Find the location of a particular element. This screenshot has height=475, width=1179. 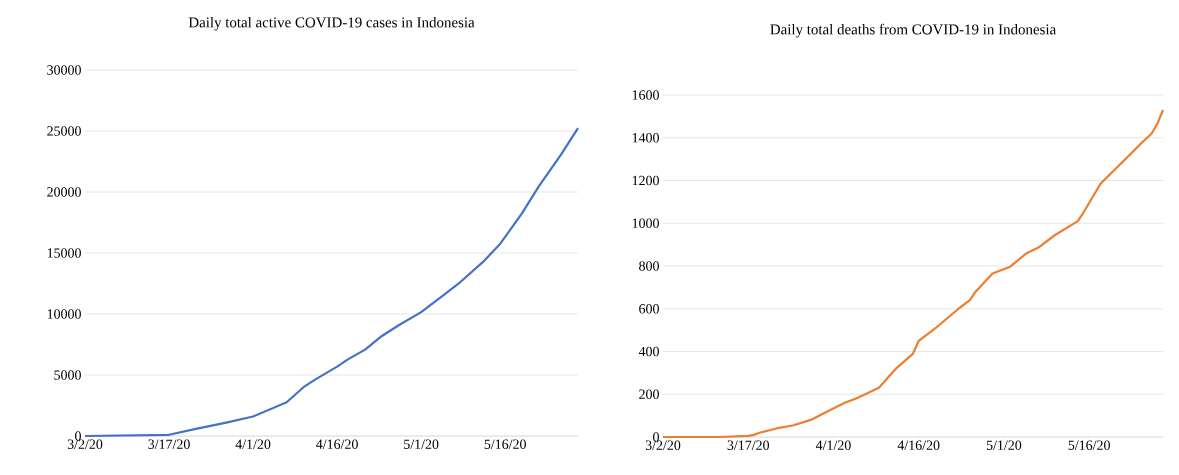

y-tick-label: 1000 is located at coordinates (645, 223).